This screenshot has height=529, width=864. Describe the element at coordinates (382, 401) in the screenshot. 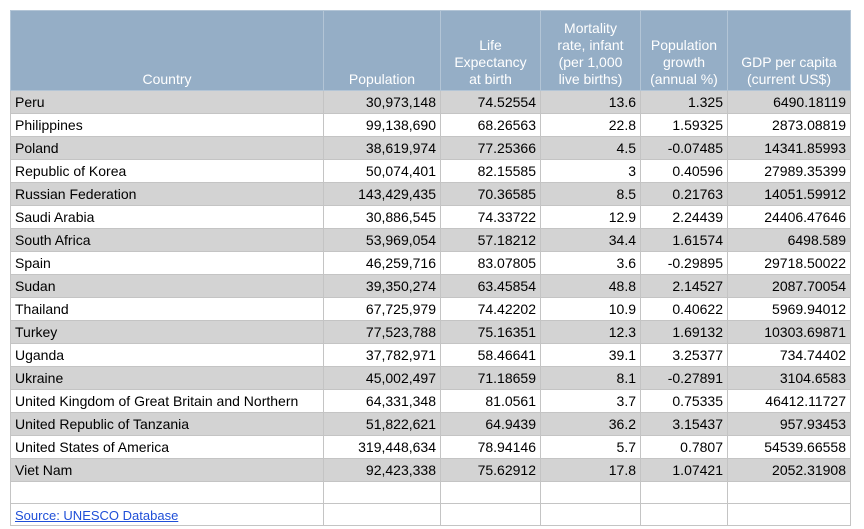

I see `value-cell: 64,331,348` at that location.